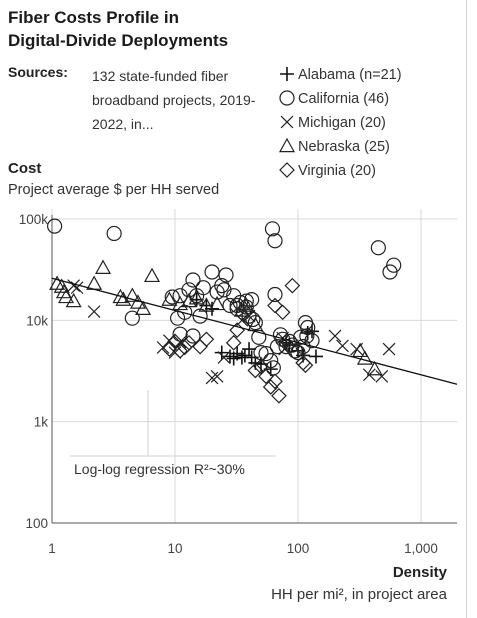 This screenshot has height=618, width=477. I want to click on x-tick-label: 1,000, so click(421, 548).